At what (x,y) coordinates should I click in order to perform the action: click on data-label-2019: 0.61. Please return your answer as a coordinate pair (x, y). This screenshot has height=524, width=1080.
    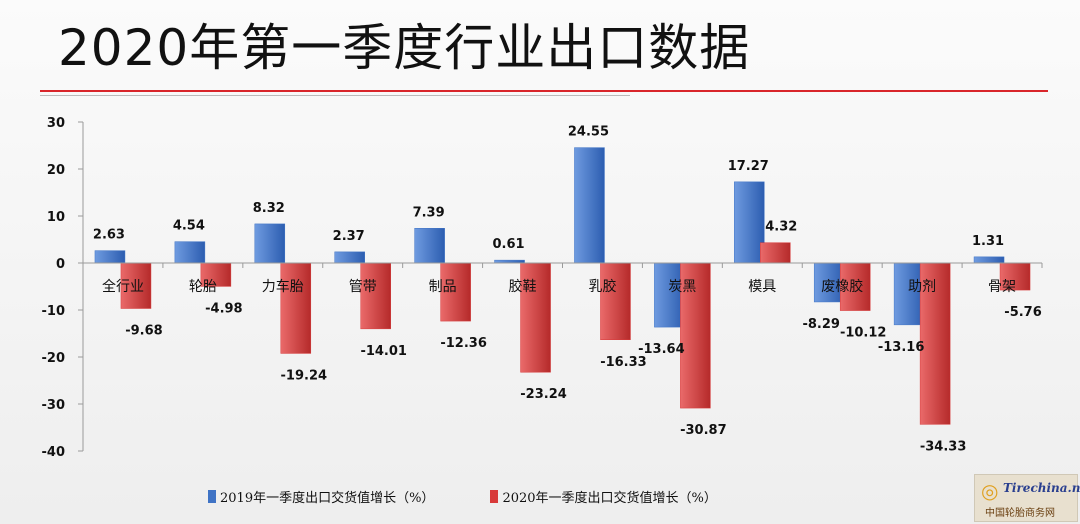
    Looking at the image, I should click on (509, 244).